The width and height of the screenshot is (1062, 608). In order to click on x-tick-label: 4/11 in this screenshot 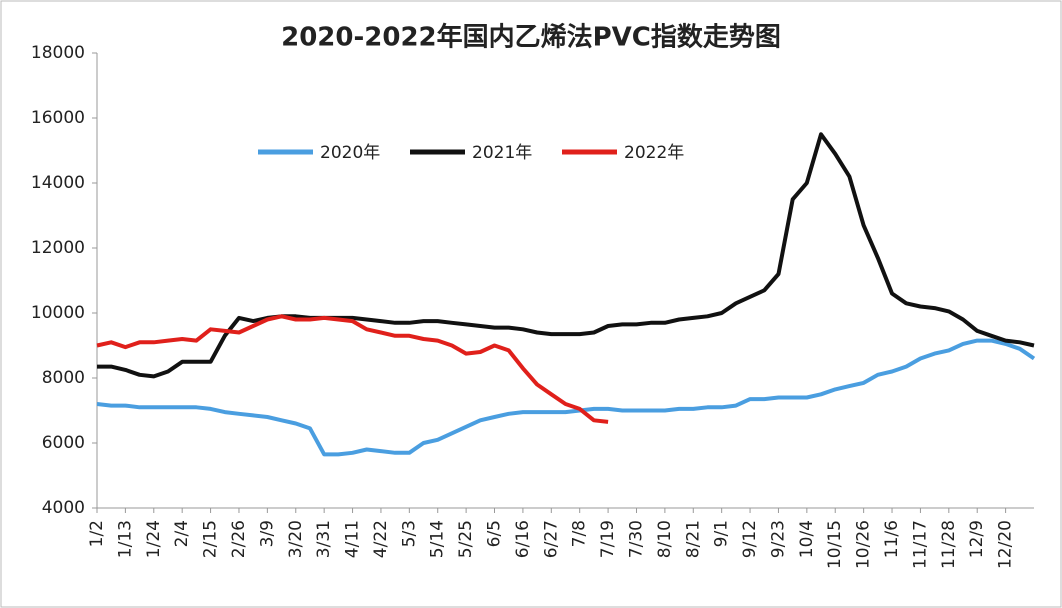, I will do `click(353, 539)`.